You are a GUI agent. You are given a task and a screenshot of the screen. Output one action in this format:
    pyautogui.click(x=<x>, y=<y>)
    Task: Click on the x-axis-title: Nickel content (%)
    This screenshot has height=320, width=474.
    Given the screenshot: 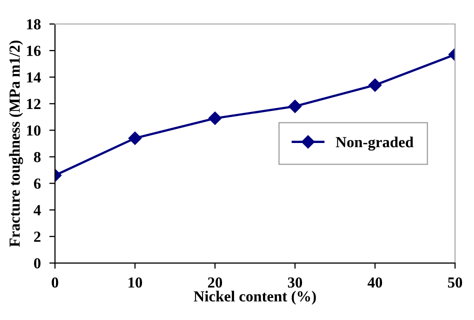 What is the action you would take?
    pyautogui.click(x=255, y=297)
    